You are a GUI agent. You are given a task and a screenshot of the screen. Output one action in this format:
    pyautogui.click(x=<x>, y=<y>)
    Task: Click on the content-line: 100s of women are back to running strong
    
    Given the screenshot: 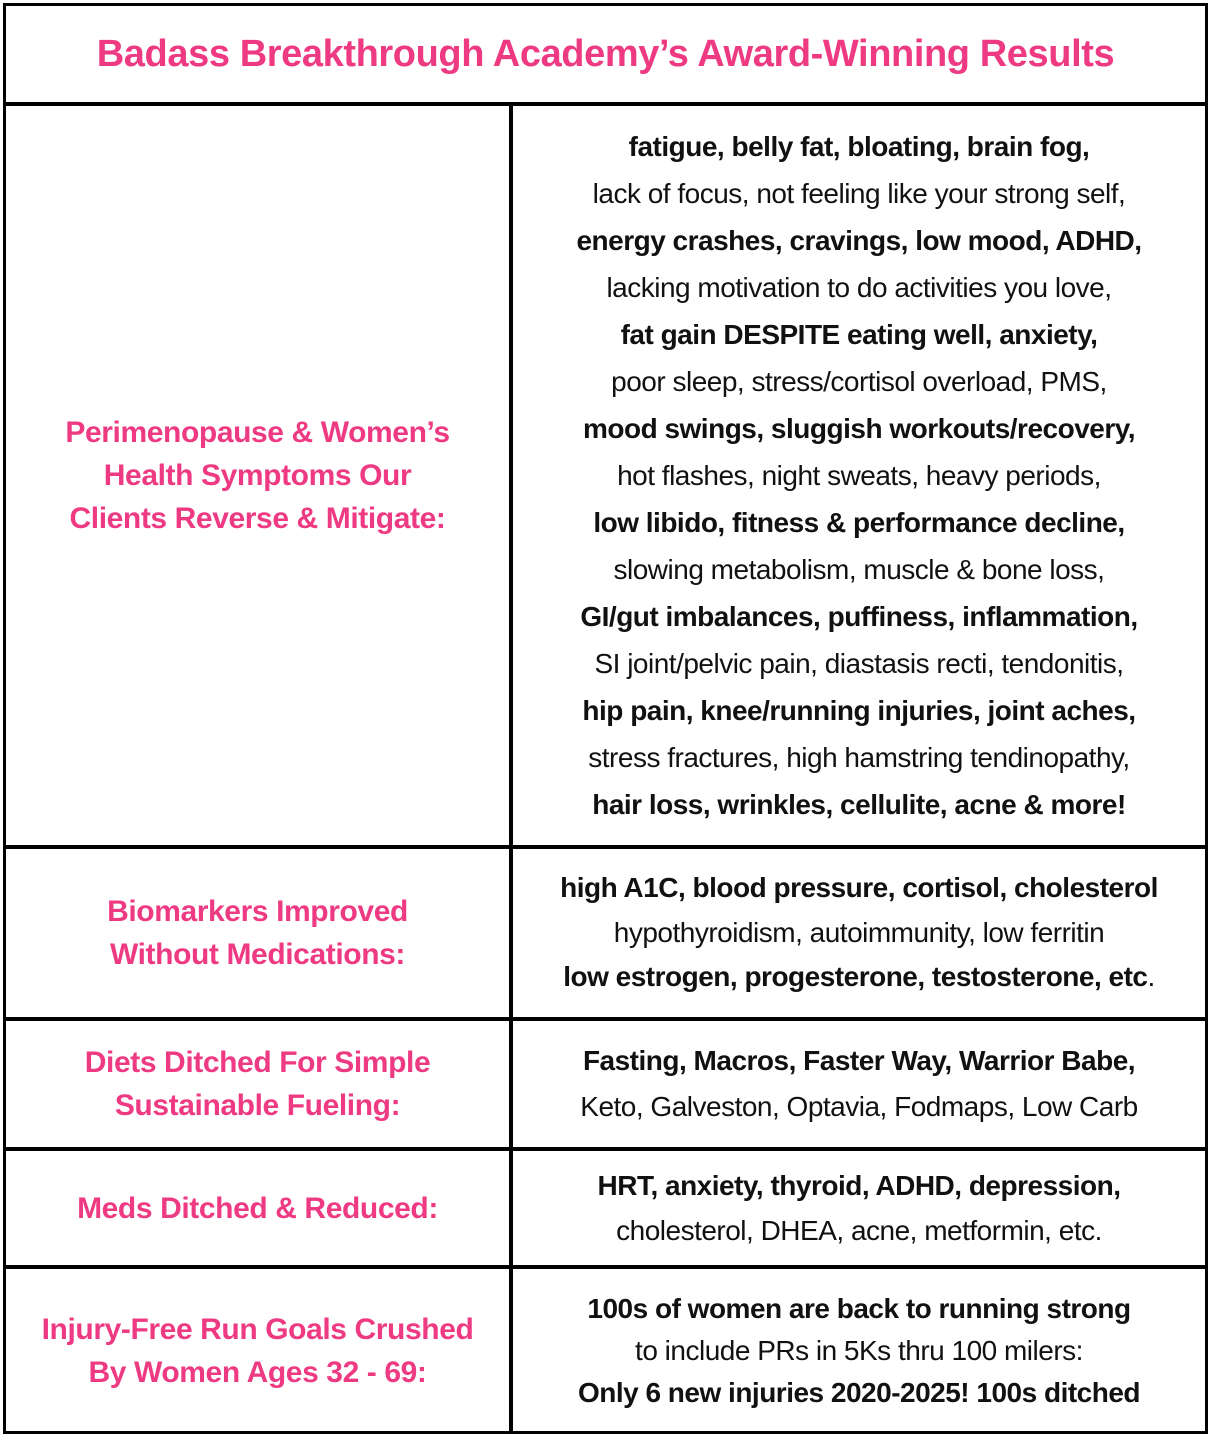 What is the action you would take?
    pyautogui.click(x=859, y=1309)
    